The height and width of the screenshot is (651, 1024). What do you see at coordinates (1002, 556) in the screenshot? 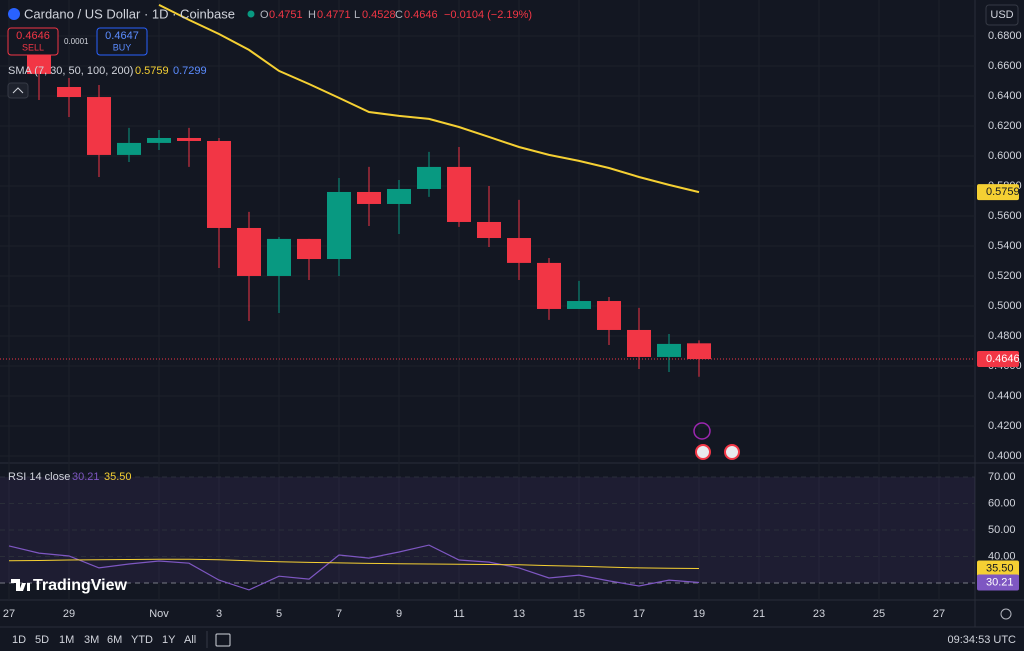
I see `y-tick-label: 40.00` at bounding box center [1002, 556].